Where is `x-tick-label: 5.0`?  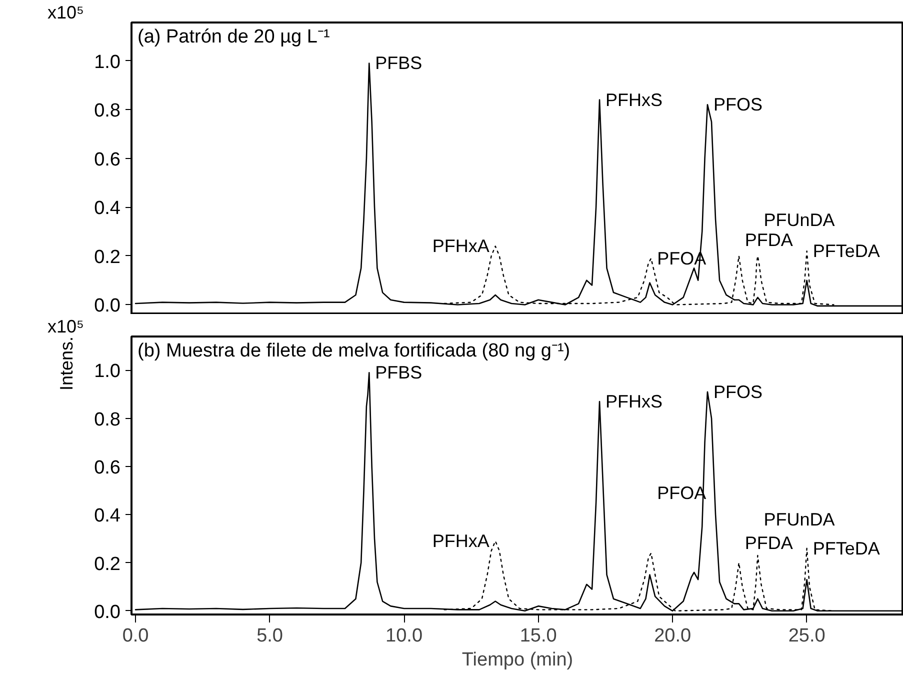
x-tick-label: 5.0 is located at coordinates (270, 636).